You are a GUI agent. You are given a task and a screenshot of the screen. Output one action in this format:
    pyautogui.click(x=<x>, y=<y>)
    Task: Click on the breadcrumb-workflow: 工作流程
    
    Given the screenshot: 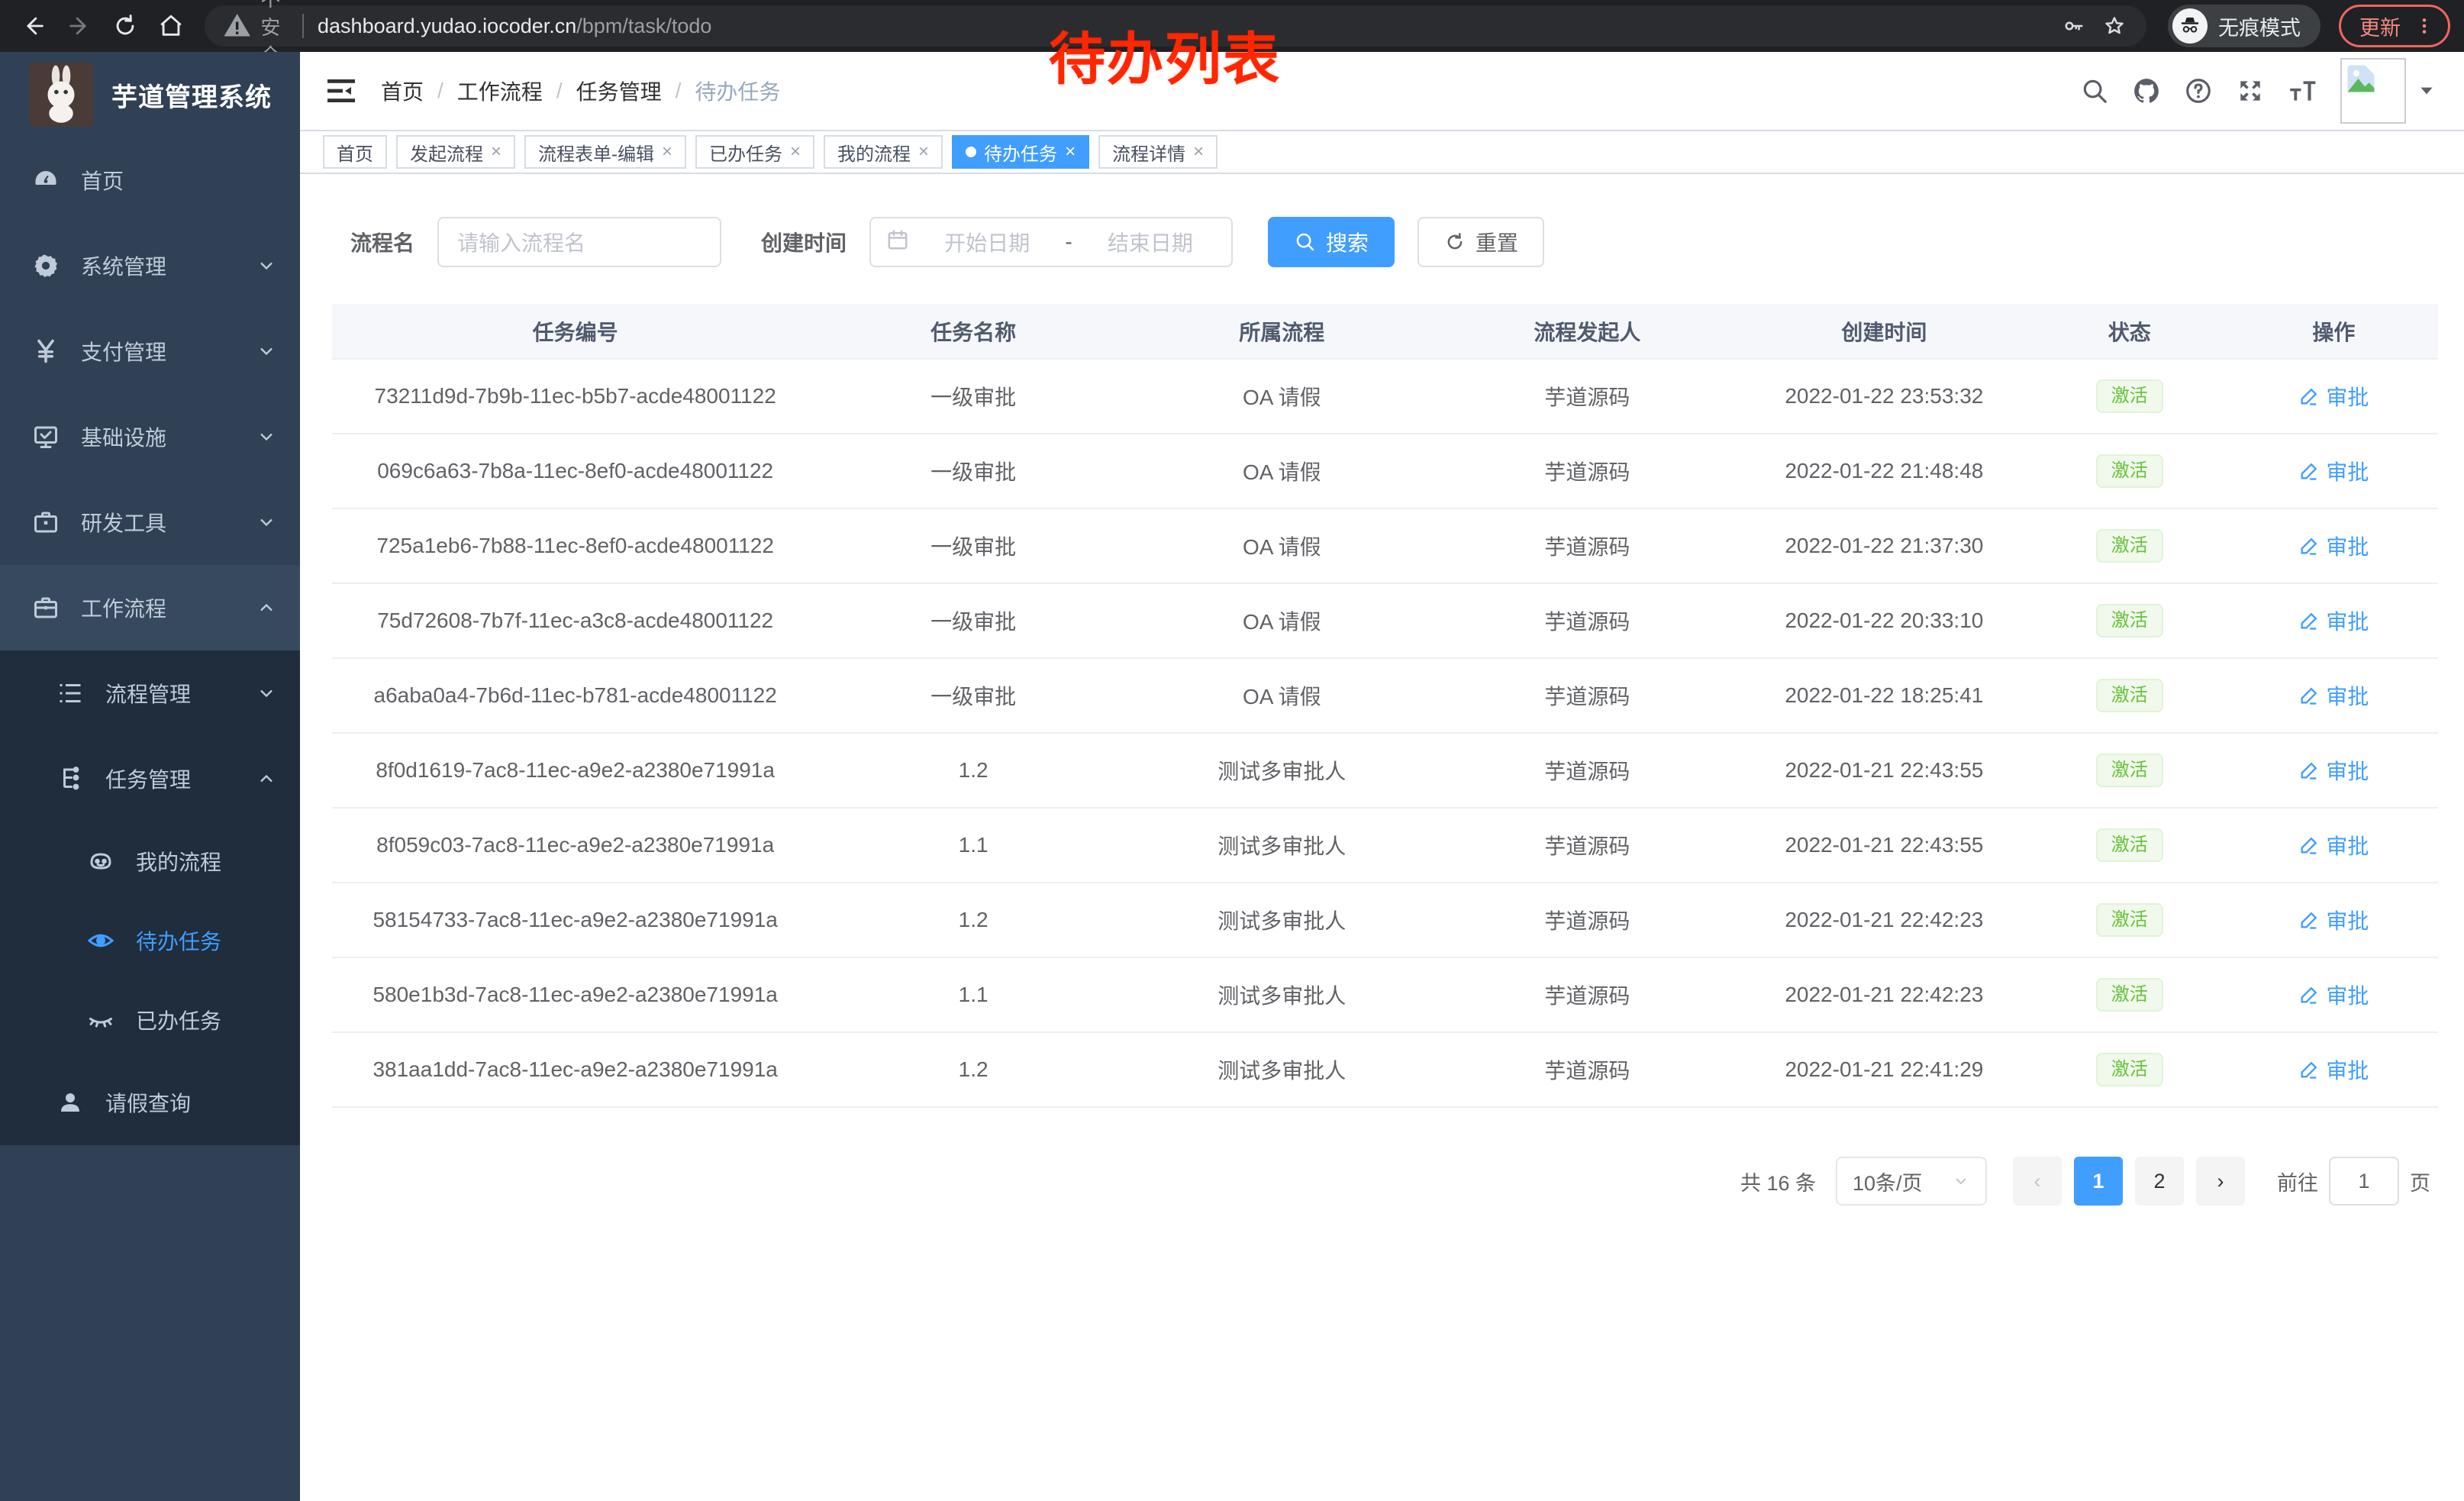 What is the action you would take?
    pyautogui.click(x=500, y=92)
    